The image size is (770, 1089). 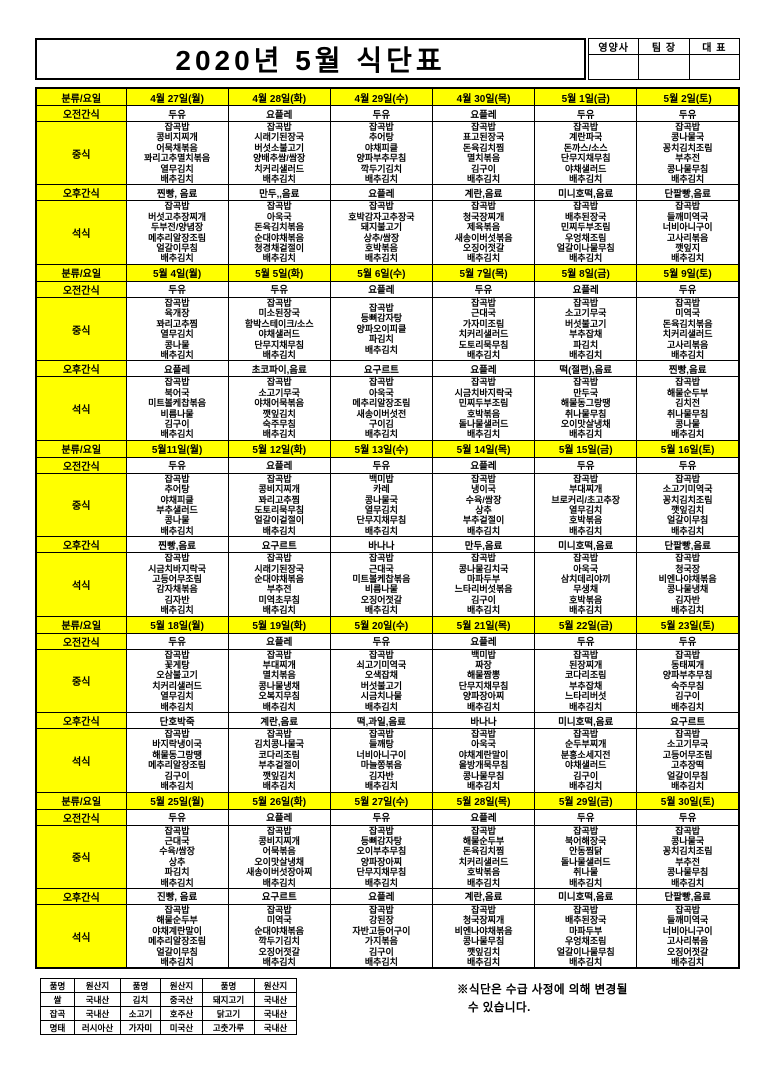 I want to click on menu-item: 자반고등어구이, so click(x=381, y=930).